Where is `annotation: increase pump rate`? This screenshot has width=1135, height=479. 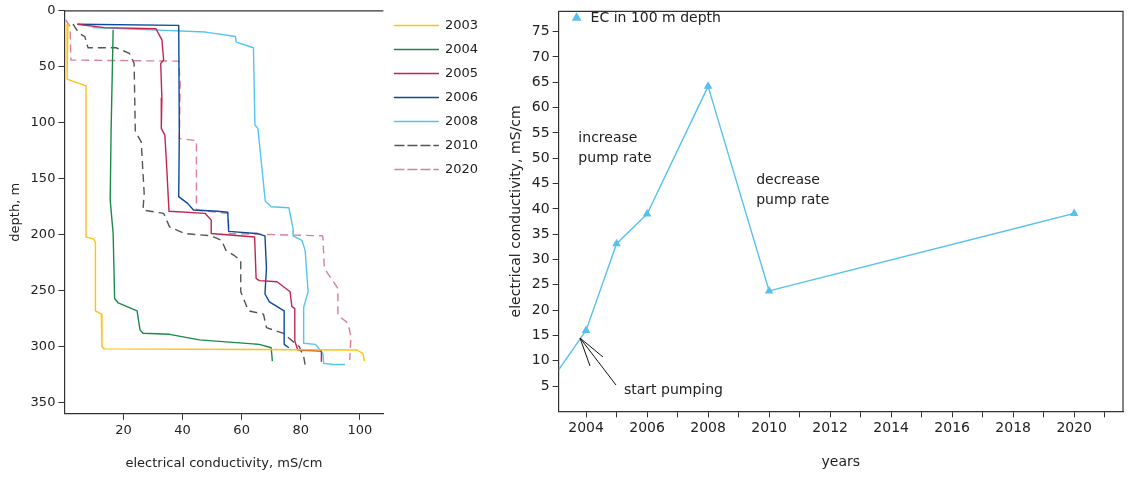 annotation: increase pump rate is located at coordinates (615, 147).